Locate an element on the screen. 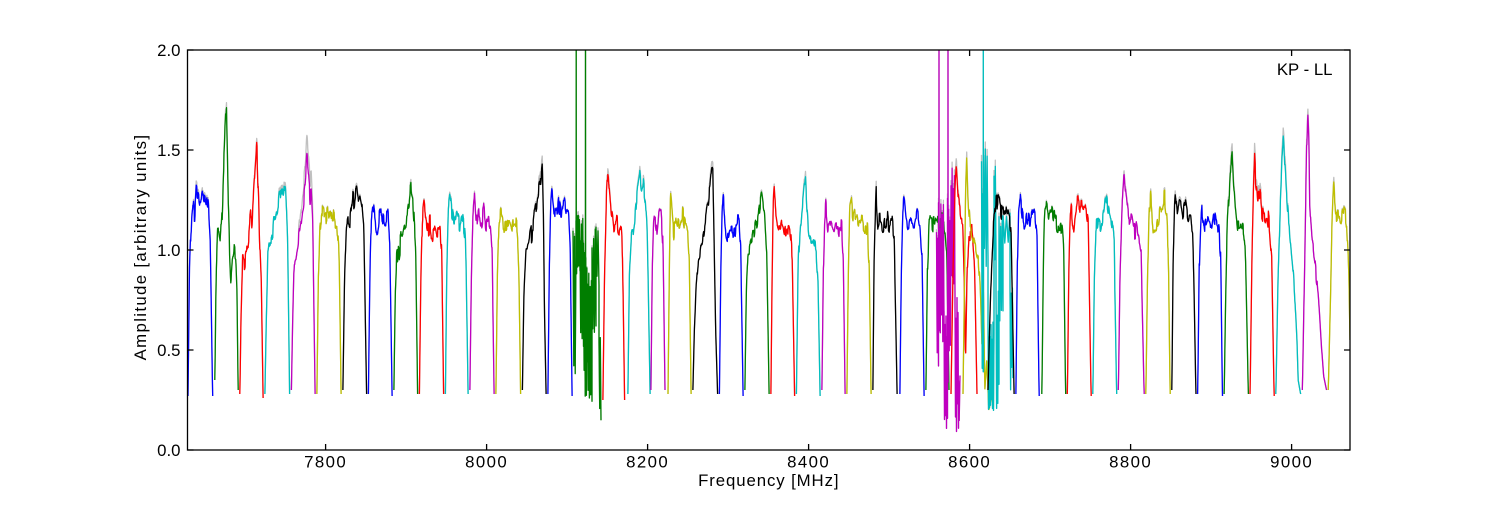 The height and width of the screenshot is (505, 1500). svg-text: 8400 is located at coordinates (808, 462).